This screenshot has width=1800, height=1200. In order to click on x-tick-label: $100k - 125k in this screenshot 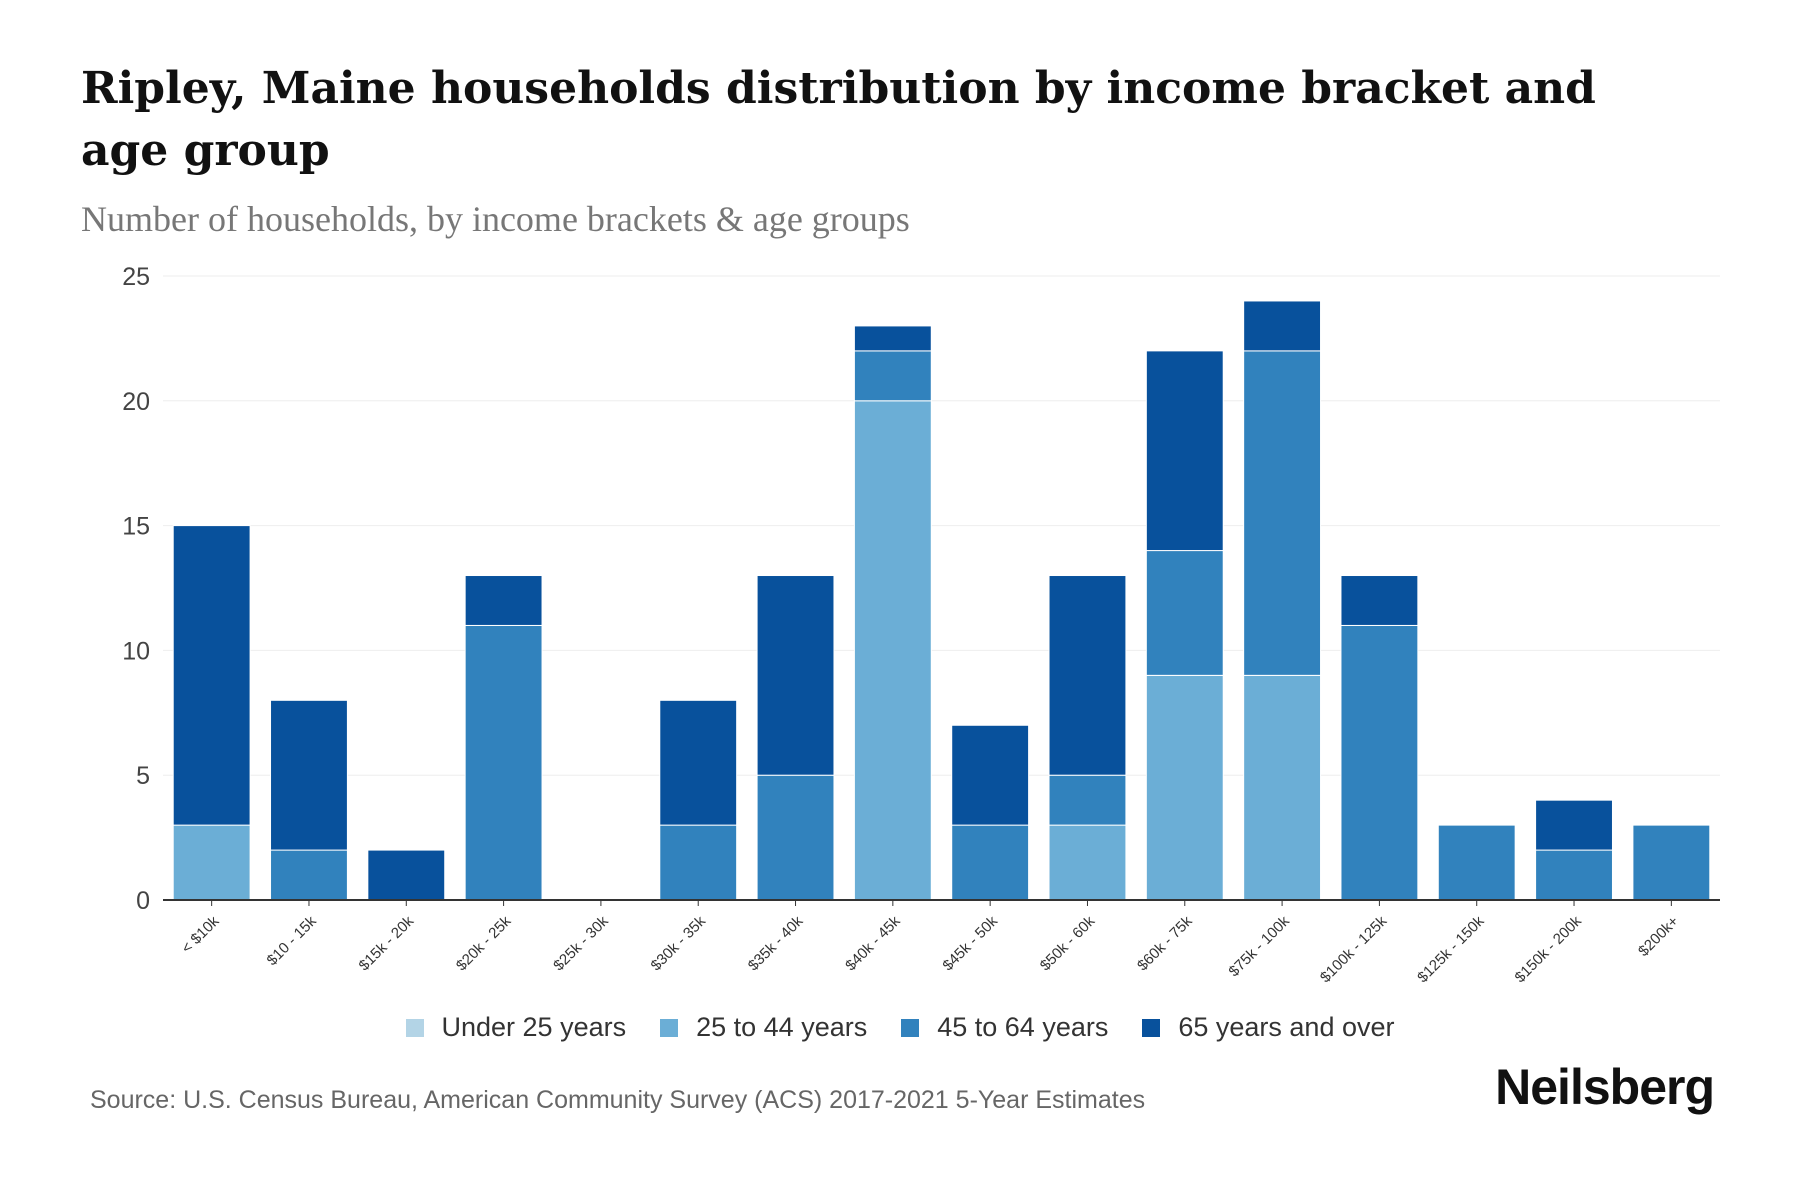, I will do `click(1354, 949)`.